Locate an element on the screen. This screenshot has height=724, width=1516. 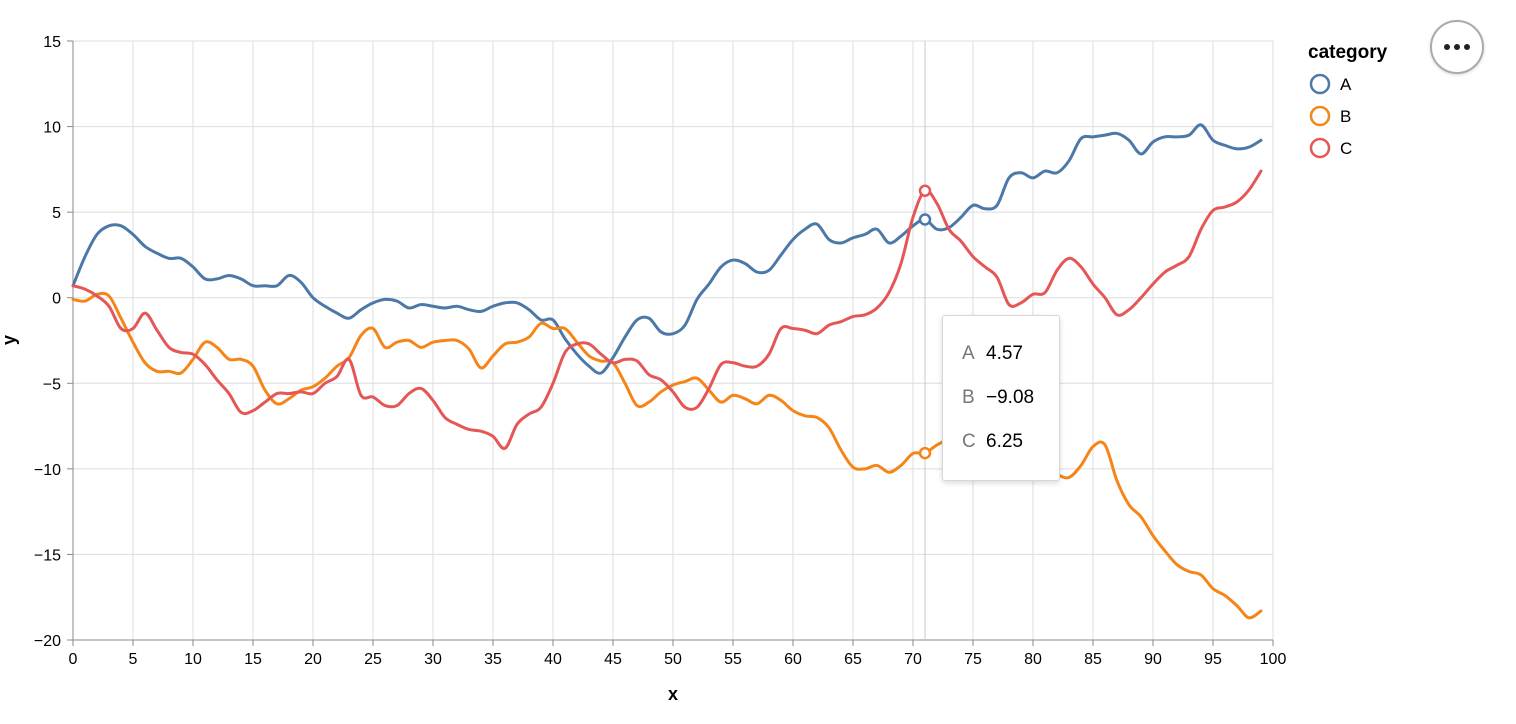
legend-title: category is located at coordinates (1348, 52).